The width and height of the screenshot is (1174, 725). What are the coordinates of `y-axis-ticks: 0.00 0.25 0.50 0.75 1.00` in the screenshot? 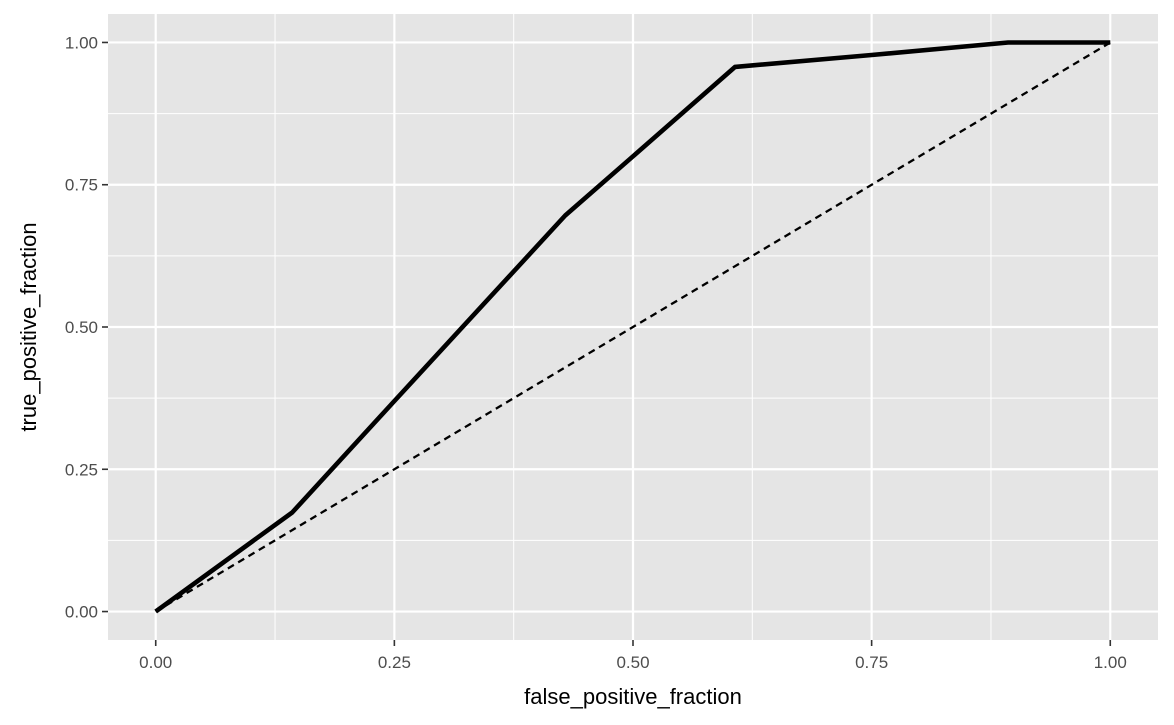 It's located at (86, 327).